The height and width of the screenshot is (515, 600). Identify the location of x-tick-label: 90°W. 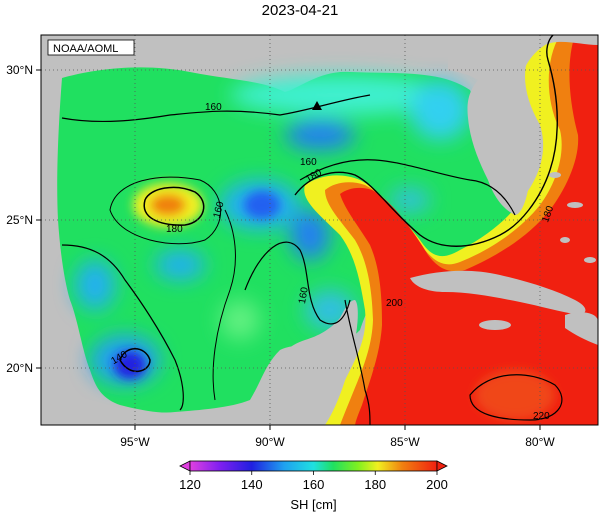
(270, 442).